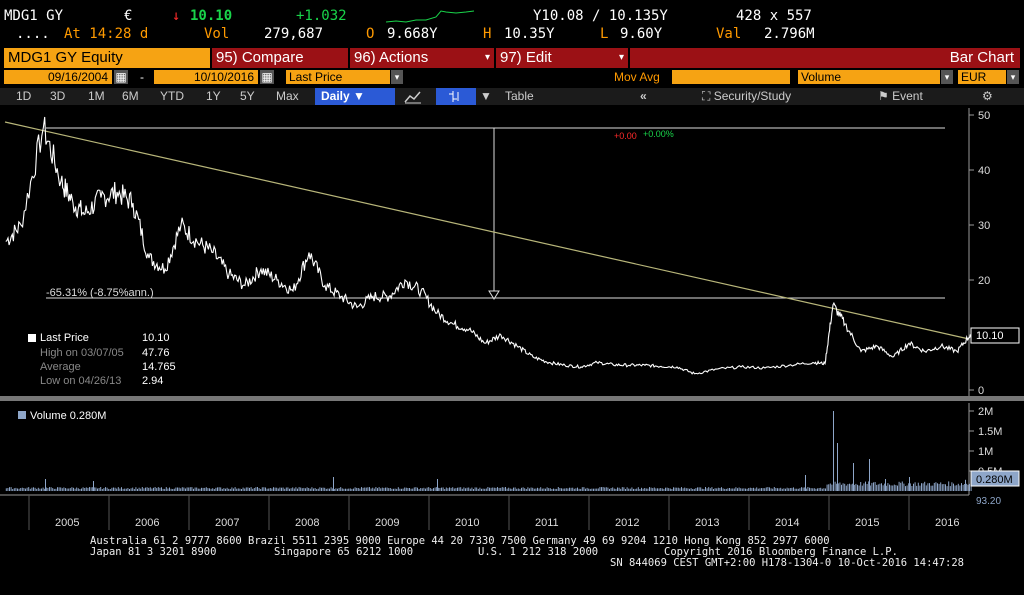  I want to click on volume-last-tag, so click(995, 478).